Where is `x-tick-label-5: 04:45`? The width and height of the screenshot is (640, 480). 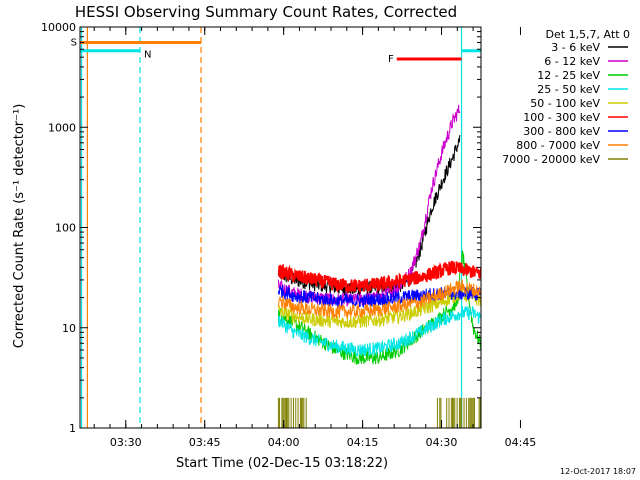
x-tick-label-5: 04:45 is located at coordinates (521, 442).